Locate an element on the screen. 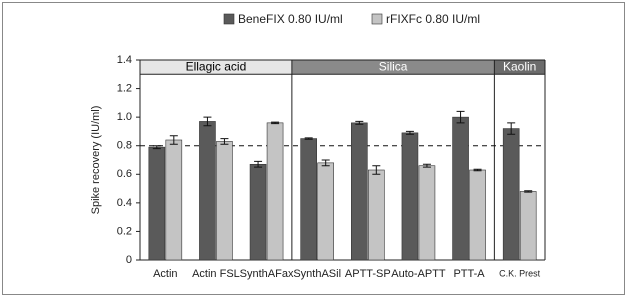  y-tick-label: 1.0 is located at coordinates (124, 117).